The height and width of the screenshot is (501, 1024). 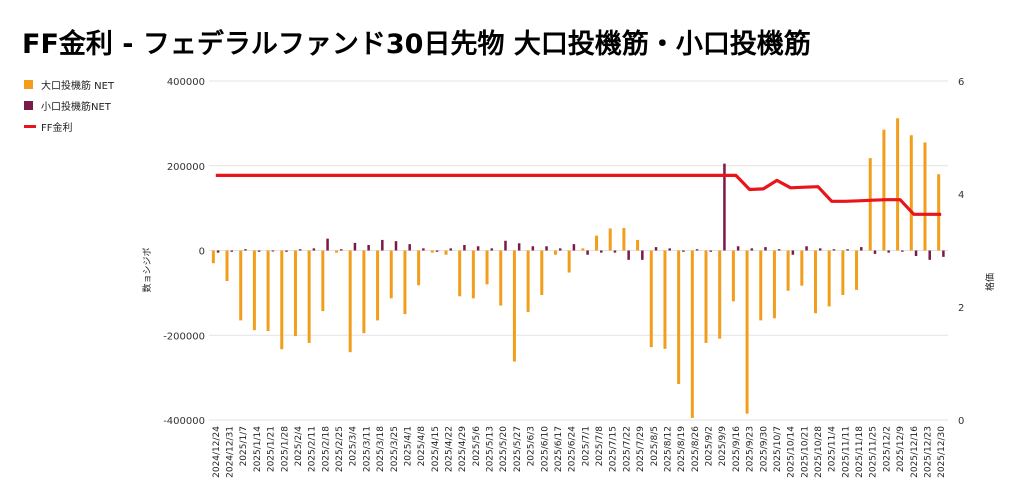 I want to click on y-axis-right-label: 格価, so click(x=990, y=282).